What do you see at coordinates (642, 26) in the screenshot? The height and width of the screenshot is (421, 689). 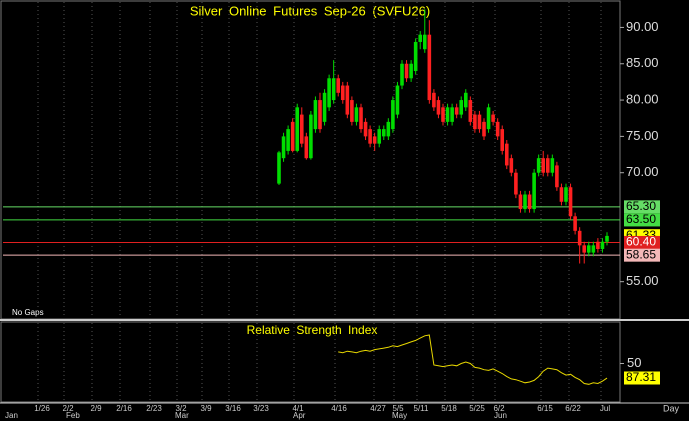 I see `y-tick-label: 90.00` at bounding box center [642, 26].